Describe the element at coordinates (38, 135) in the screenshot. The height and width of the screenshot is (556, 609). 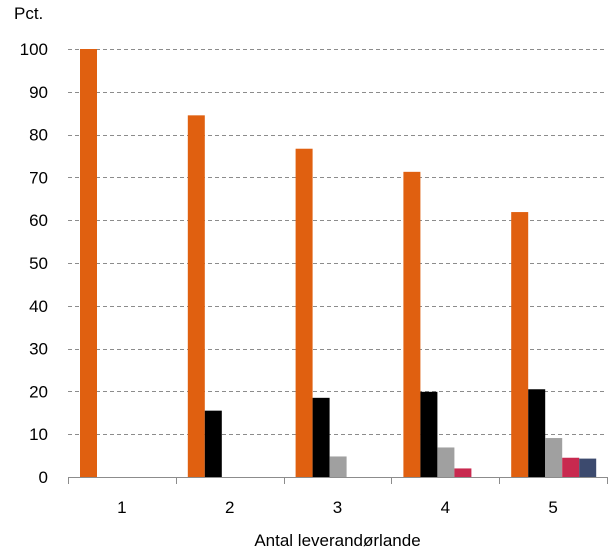
I see `y-tick-label-80: 80` at that location.